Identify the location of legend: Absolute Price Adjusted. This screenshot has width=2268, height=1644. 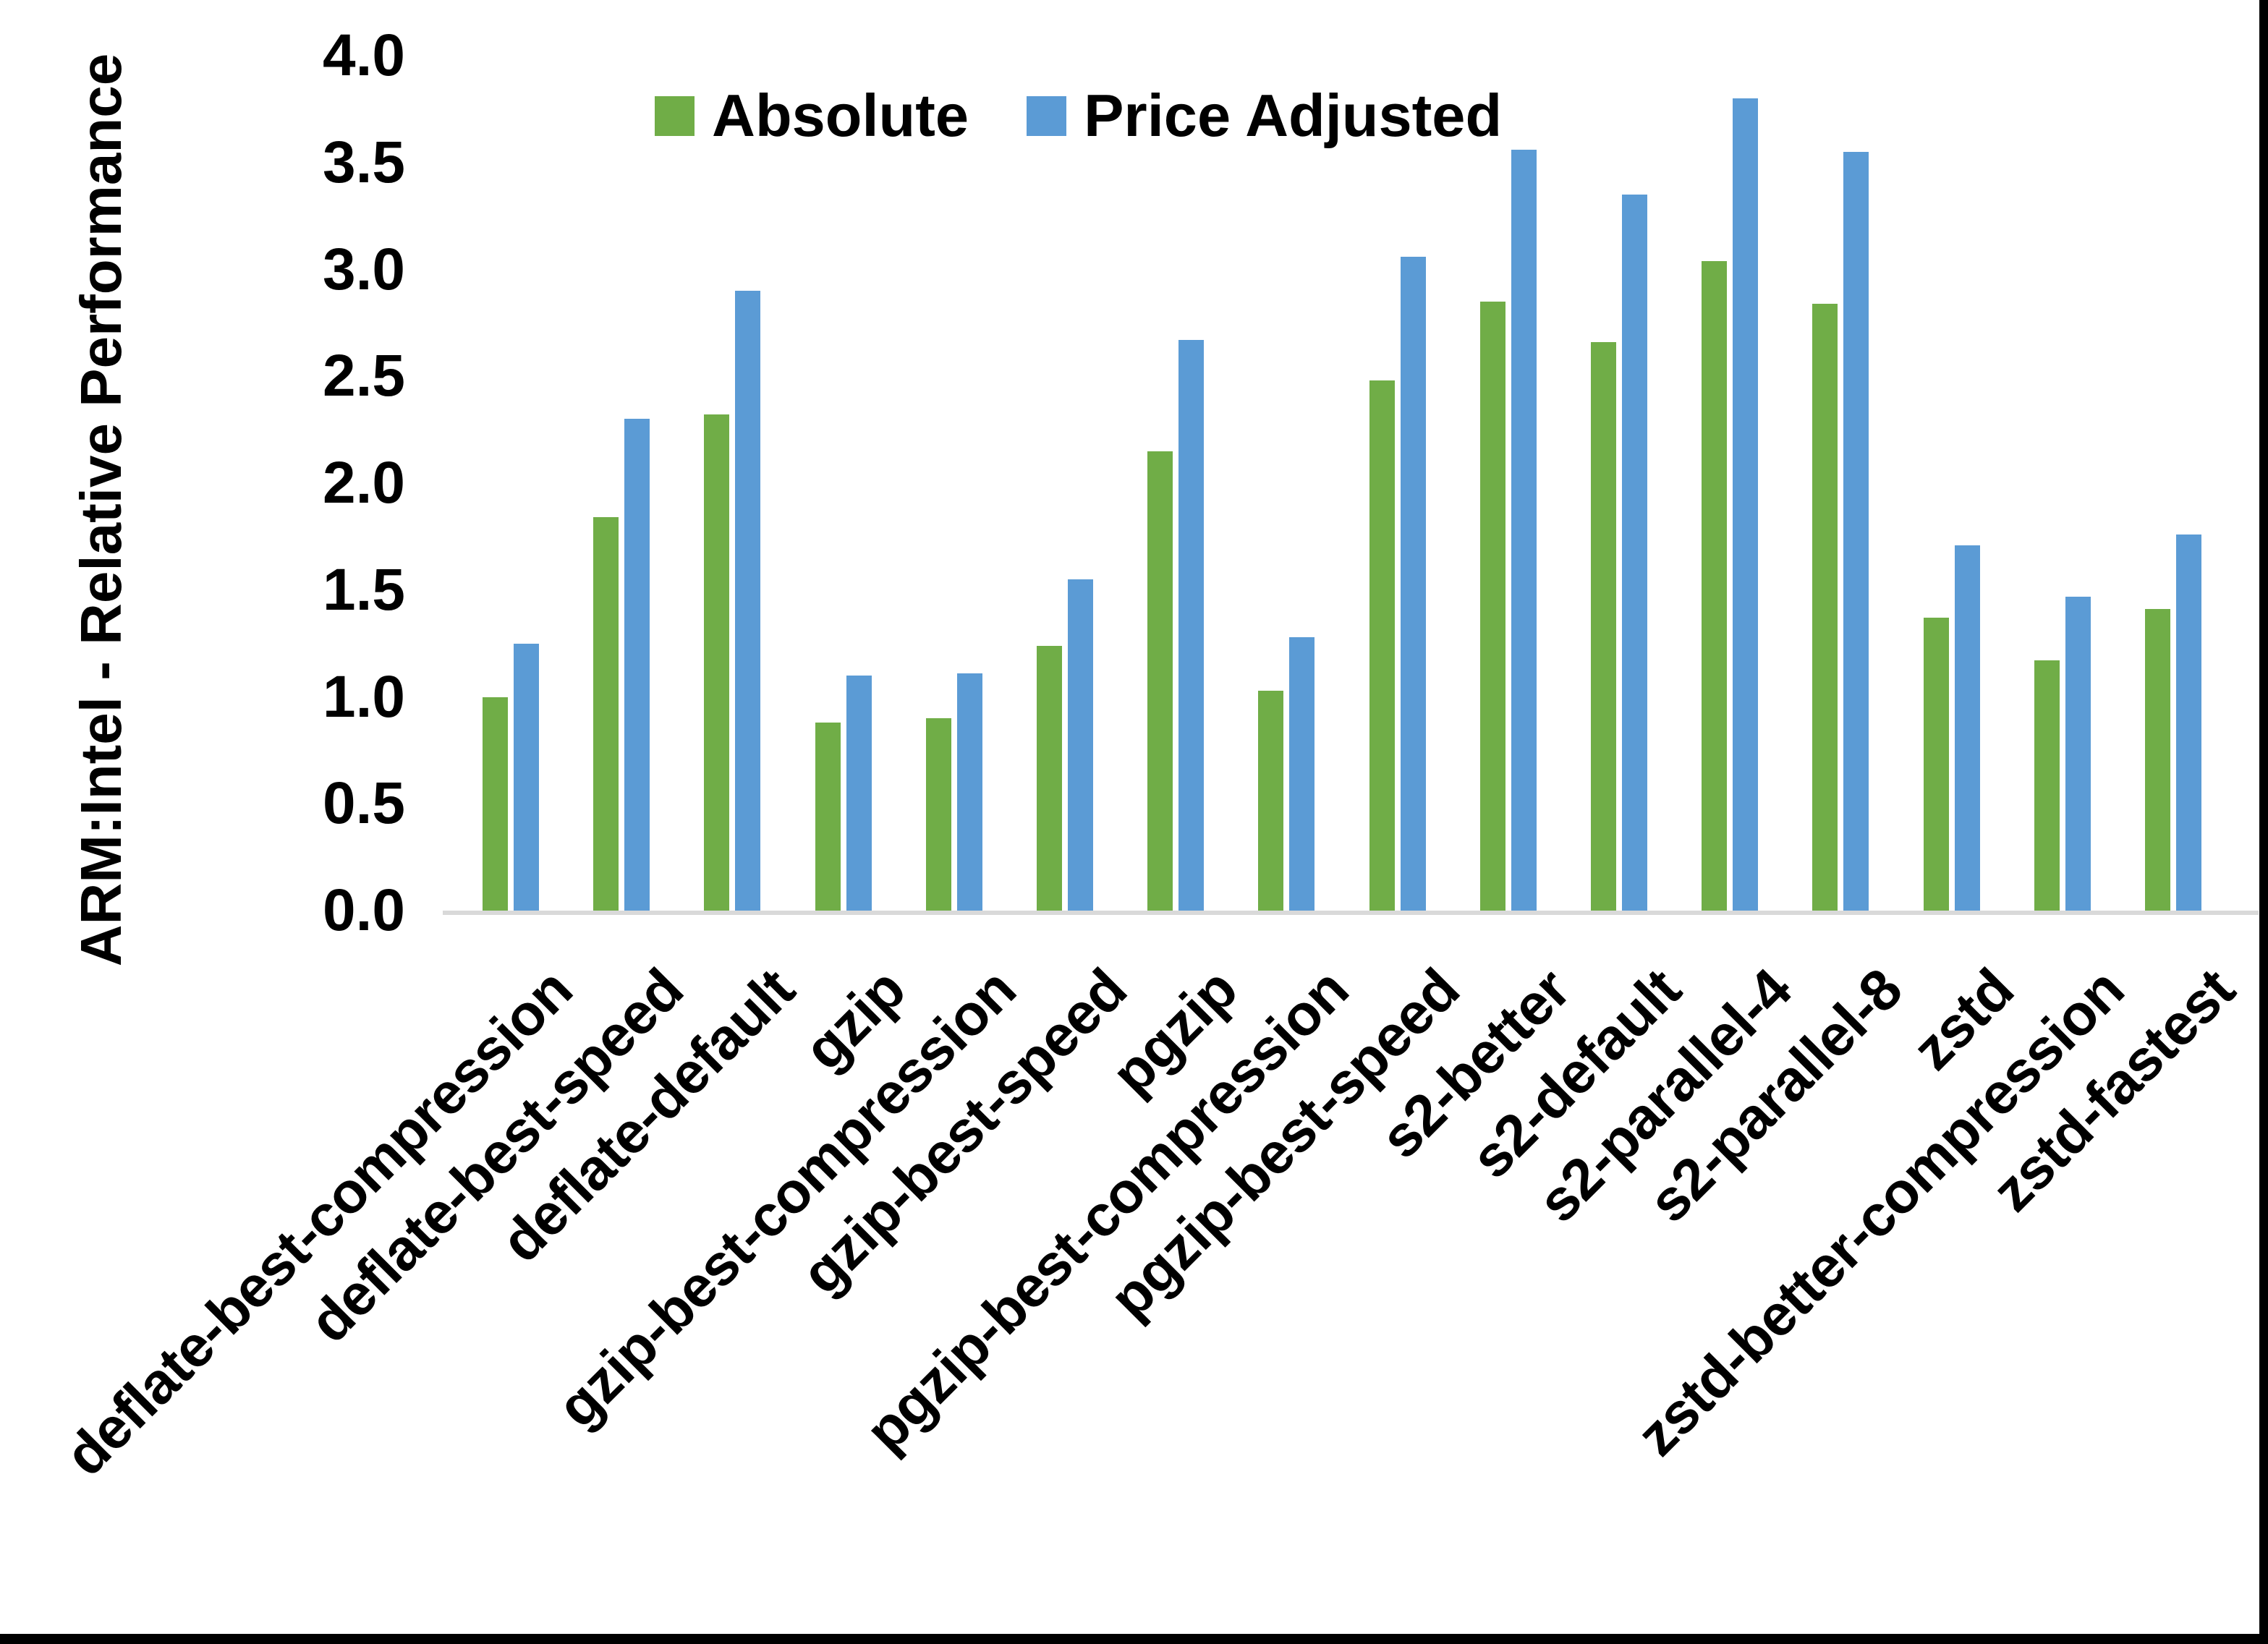
(1078, 115).